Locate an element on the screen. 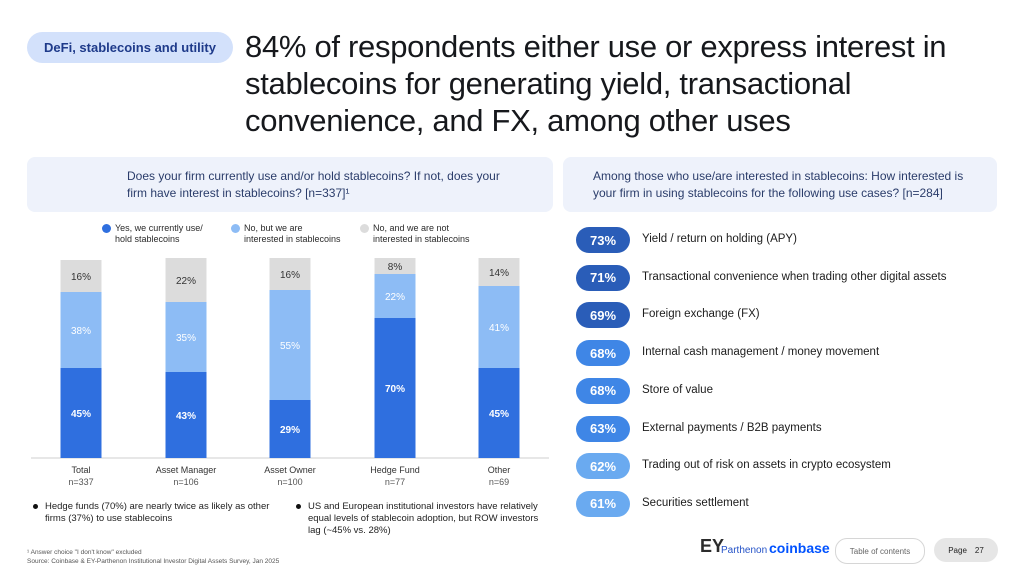 This screenshot has width=1024, height=576. category-label: Other is located at coordinates (499, 470).